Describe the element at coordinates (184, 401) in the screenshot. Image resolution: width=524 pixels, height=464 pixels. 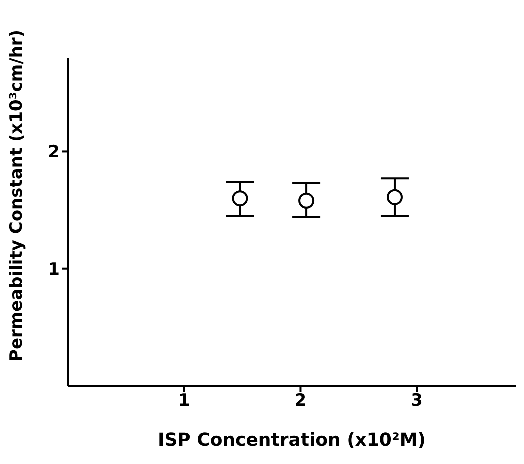
I see `x-tick-label: 1` at that location.